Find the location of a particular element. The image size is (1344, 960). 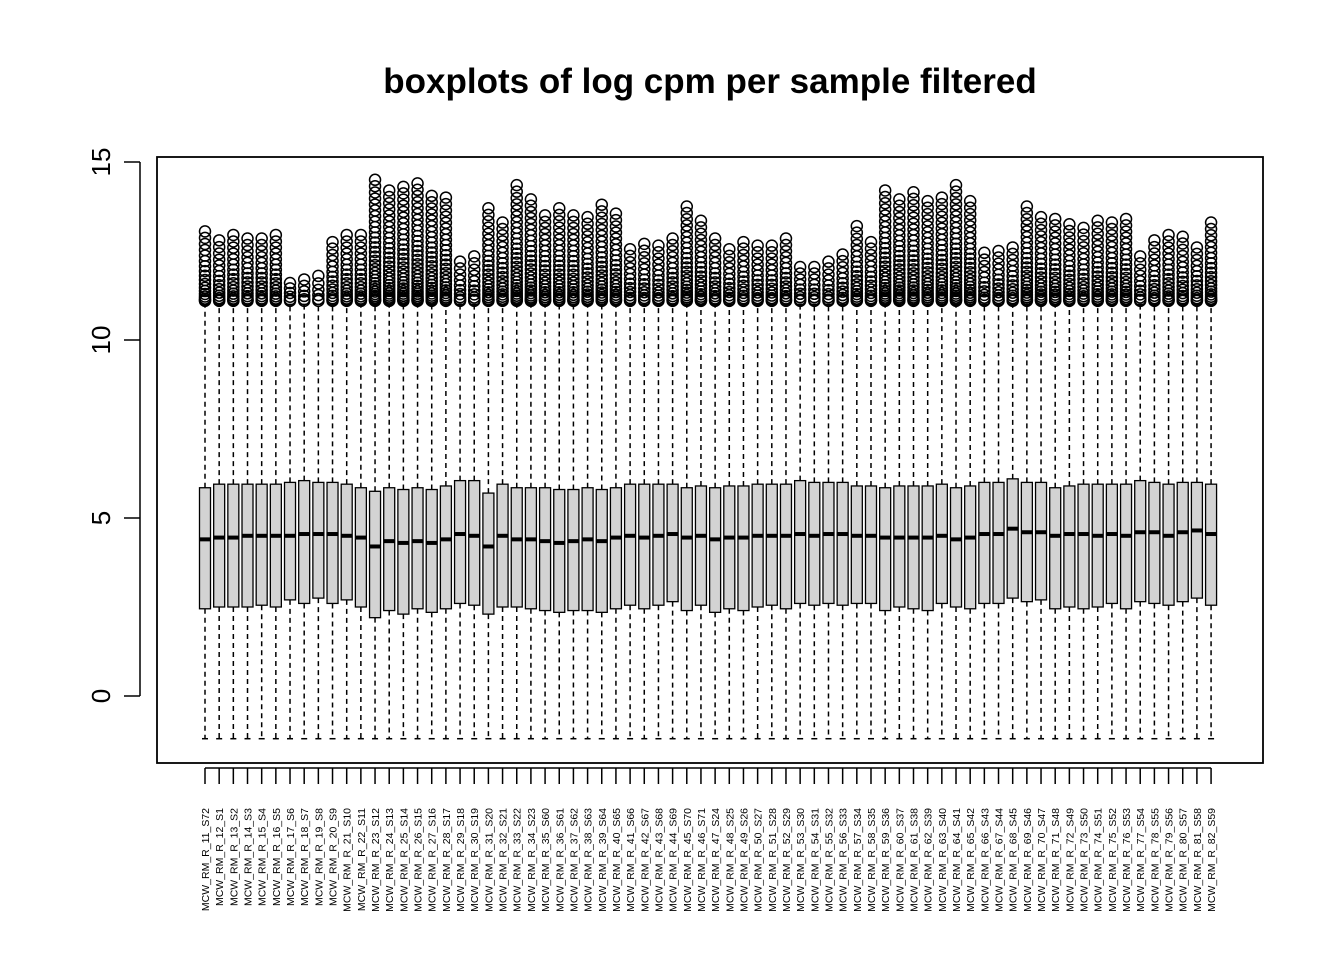

y-tick-label: 15 is located at coordinates (101, 162).